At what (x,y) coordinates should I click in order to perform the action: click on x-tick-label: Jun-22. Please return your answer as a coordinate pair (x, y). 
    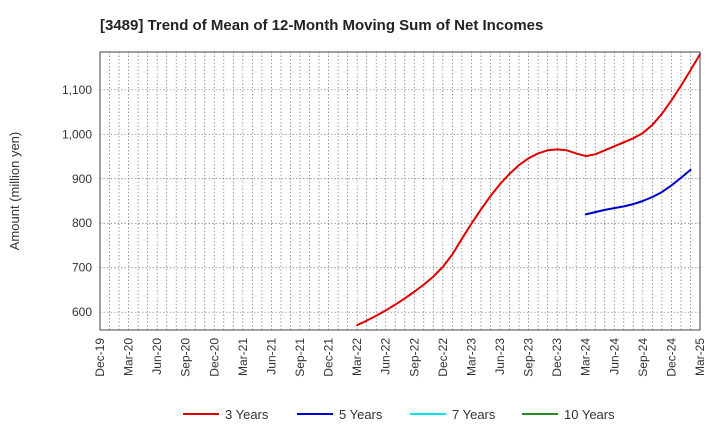
    Looking at the image, I should click on (386, 356).